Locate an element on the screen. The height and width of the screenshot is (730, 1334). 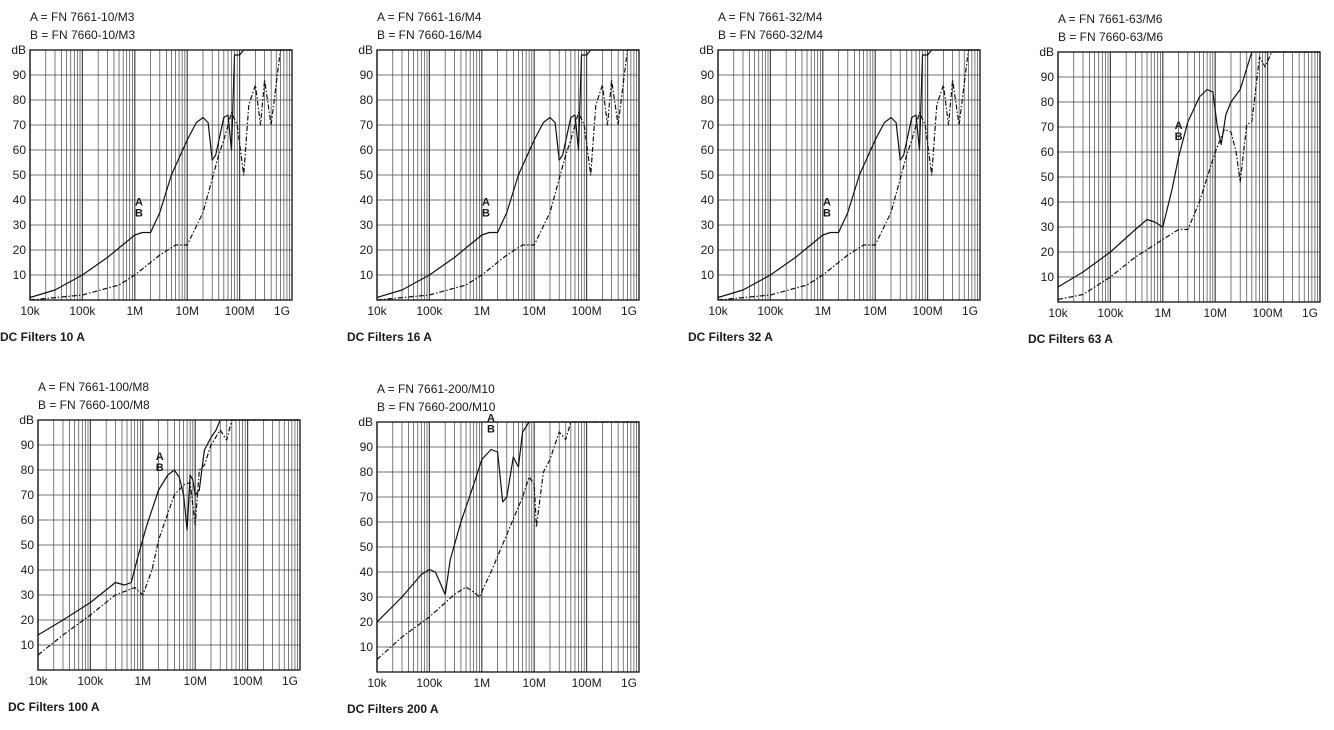
legend-entry-a: A = FN 7661-10/M3 is located at coordinates (82, 17).